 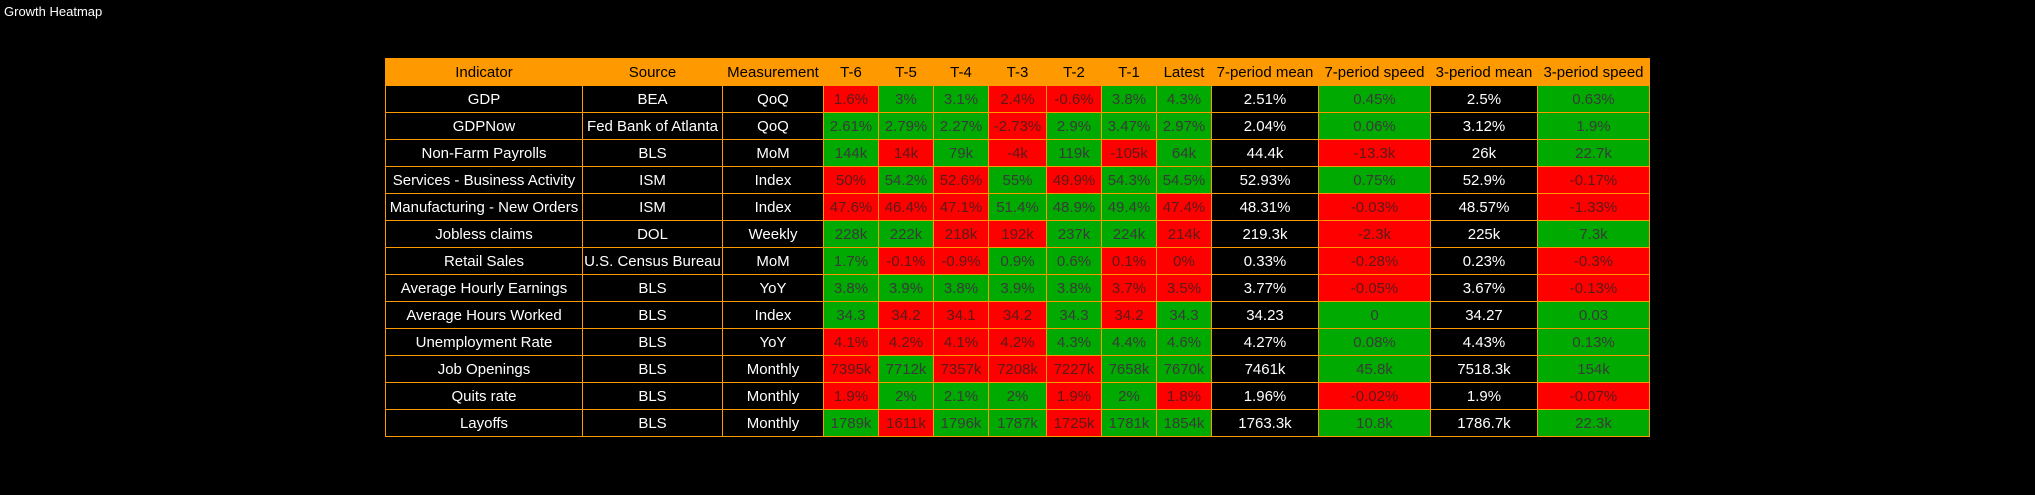 I want to click on column-header: 7-period mean, so click(x=1265, y=72).